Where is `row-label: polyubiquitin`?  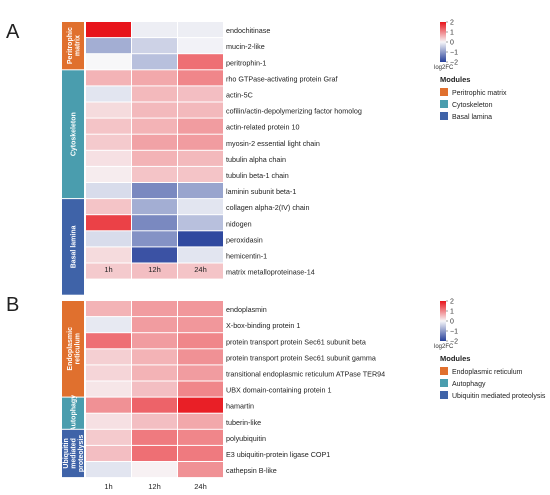 row-label: polyubiquitin is located at coordinates (246, 438).